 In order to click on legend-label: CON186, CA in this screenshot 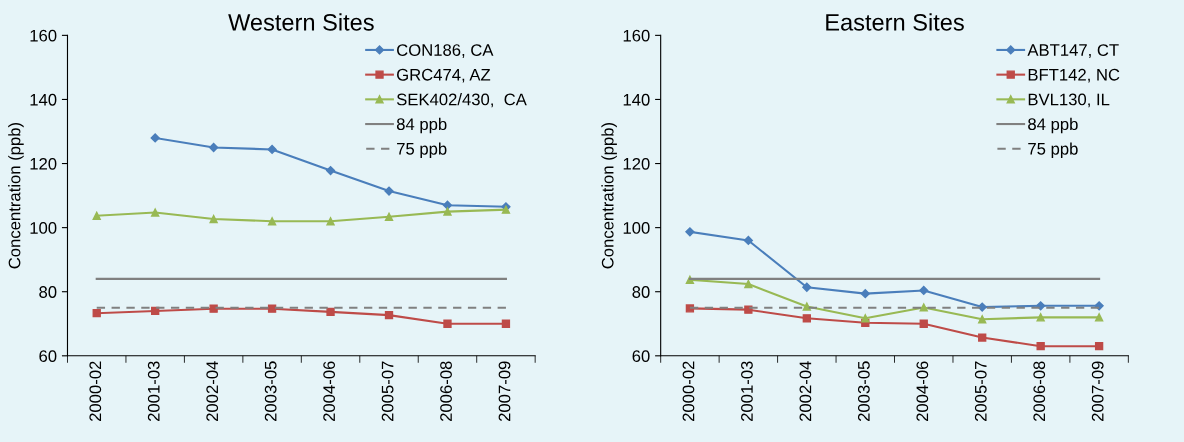, I will do `click(445, 51)`.